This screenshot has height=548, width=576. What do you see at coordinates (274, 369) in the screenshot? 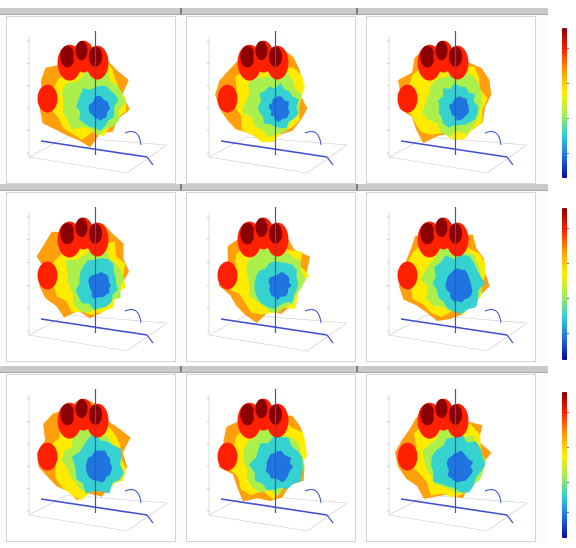
I see `row-3-header-bar` at bounding box center [274, 369].